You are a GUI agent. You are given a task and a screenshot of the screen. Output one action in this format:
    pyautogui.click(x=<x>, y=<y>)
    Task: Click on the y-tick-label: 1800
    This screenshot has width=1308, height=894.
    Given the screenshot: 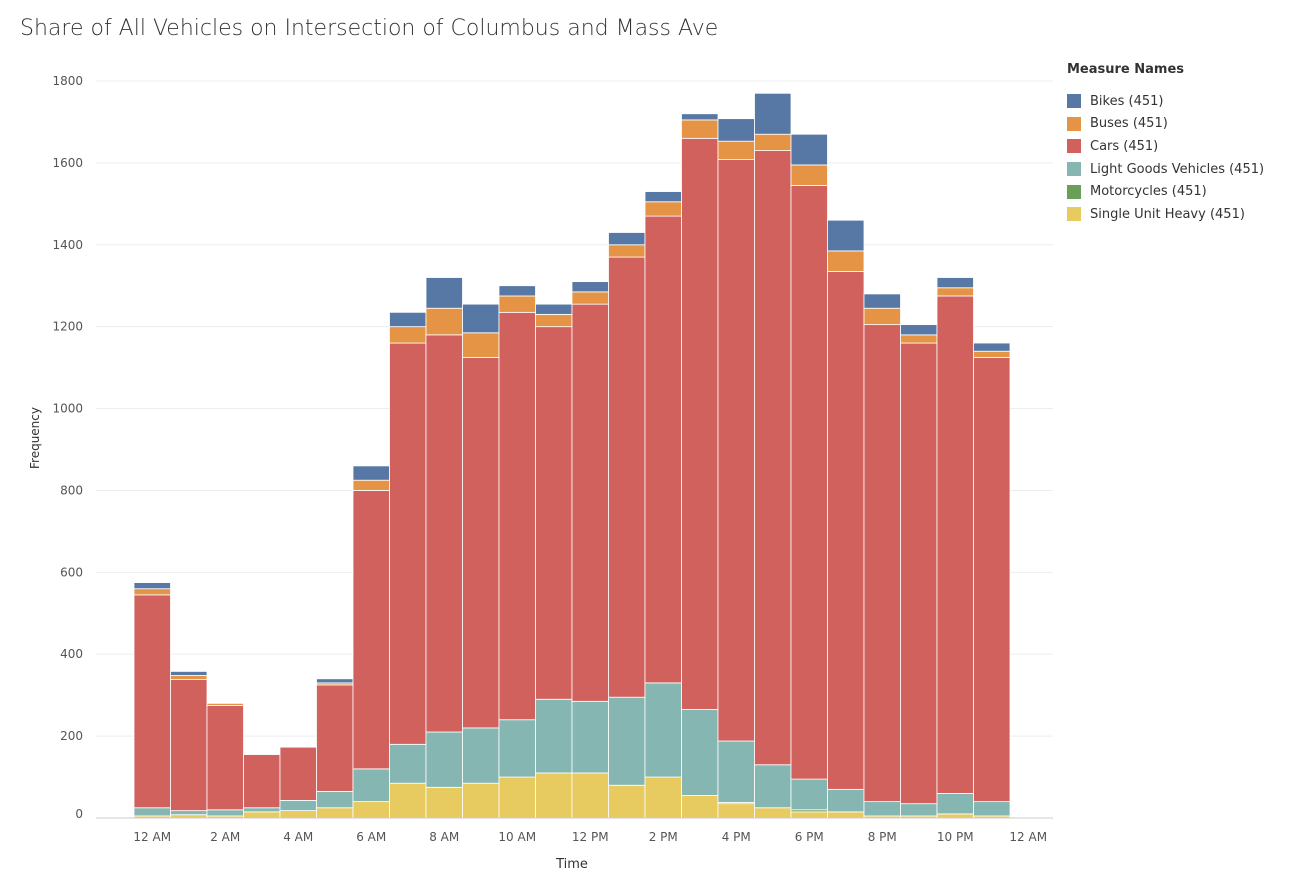 What is the action you would take?
    pyautogui.click(x=67, y=81)
    